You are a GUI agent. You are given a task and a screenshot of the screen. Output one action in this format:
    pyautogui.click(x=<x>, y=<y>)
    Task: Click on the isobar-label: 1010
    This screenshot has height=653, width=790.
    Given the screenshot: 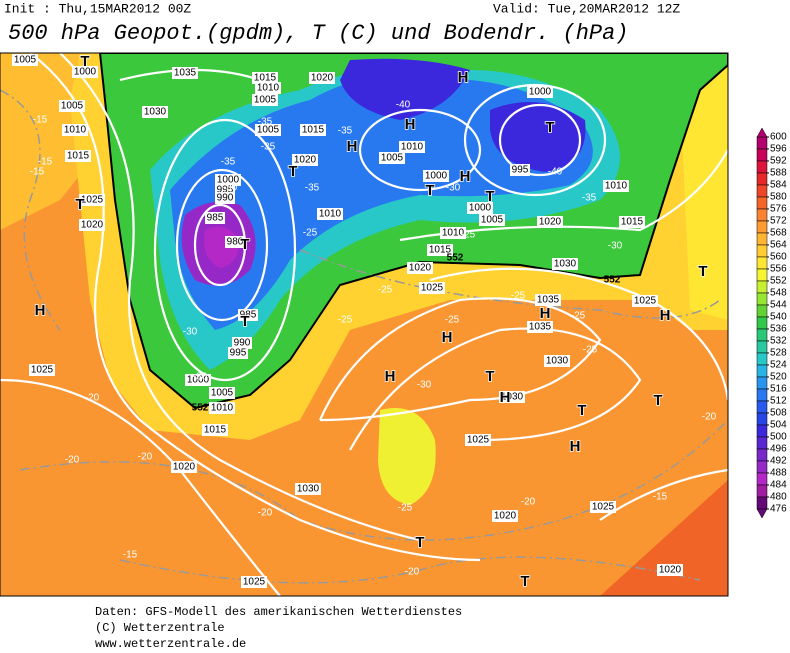 What is the action you would take?
    pyautogui.click(x=222, y=408)
    